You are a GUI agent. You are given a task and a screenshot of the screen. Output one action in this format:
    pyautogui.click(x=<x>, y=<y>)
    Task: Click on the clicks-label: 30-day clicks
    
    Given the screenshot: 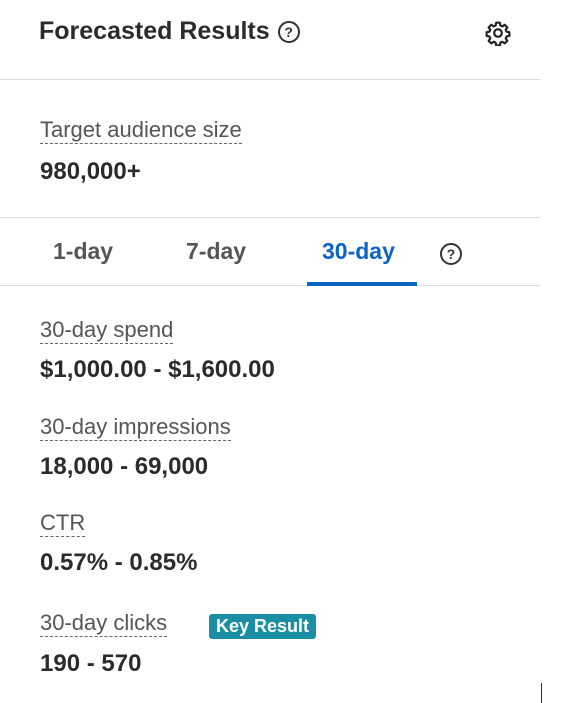 What is the action you would take?
    pyautogui.click(x=104, y=624)
    